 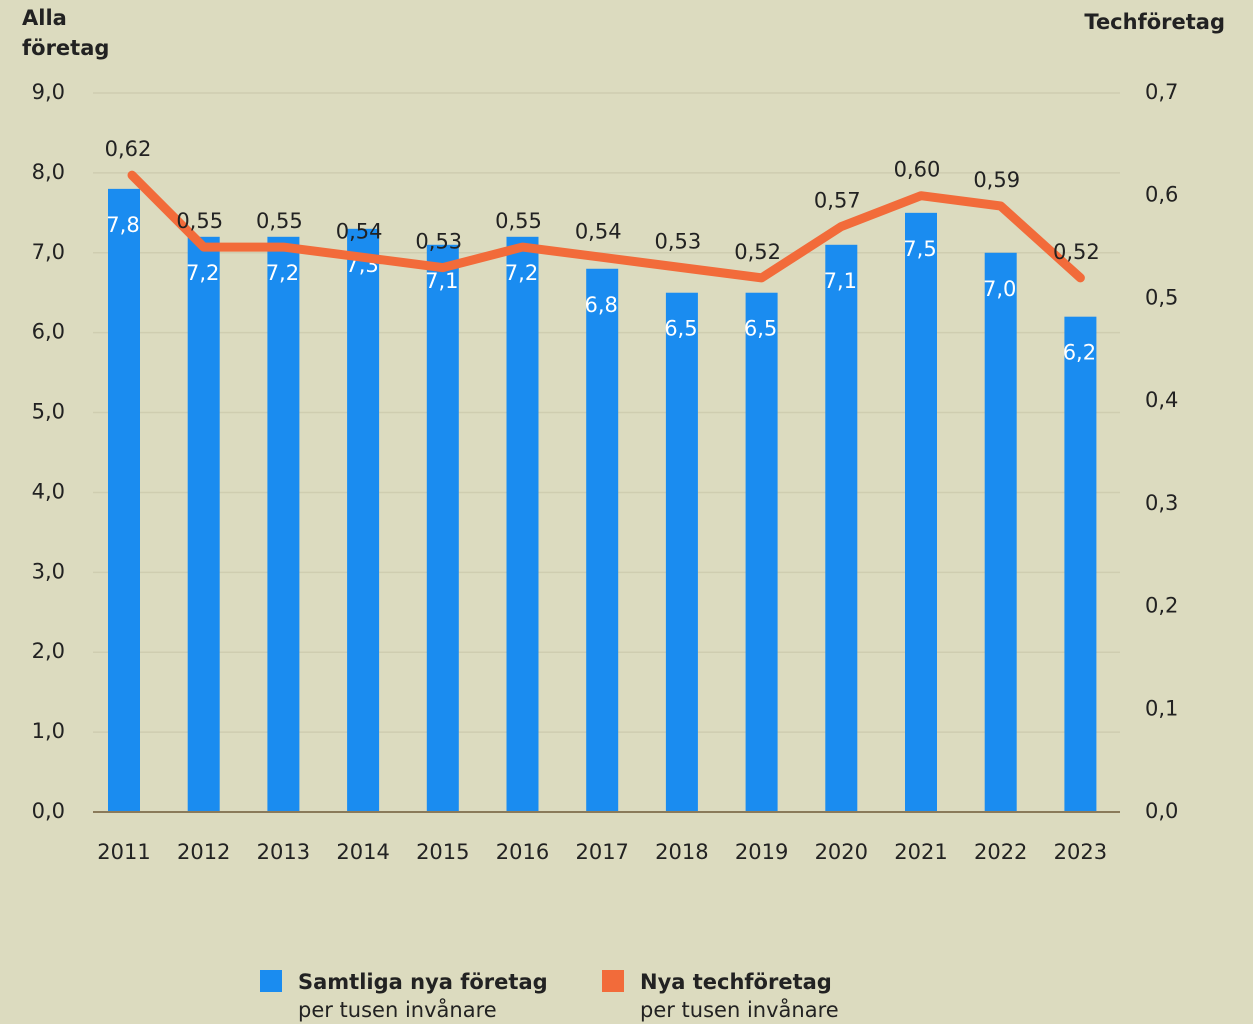 What do you see at coordinates (1154, 22) in the screenshot?
I see `y2-axis-title: Techföretag` at bounding box center [1154, 22].